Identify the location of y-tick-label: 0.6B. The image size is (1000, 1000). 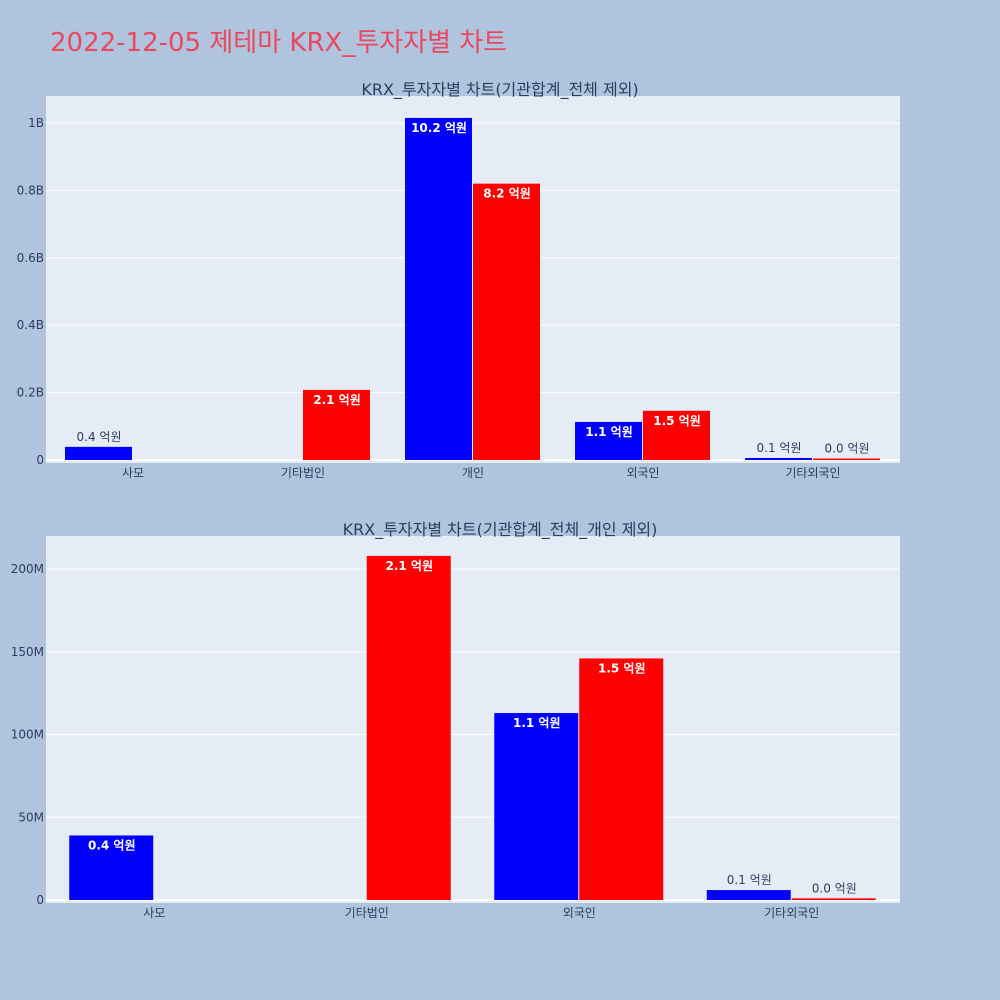
(30, 258).